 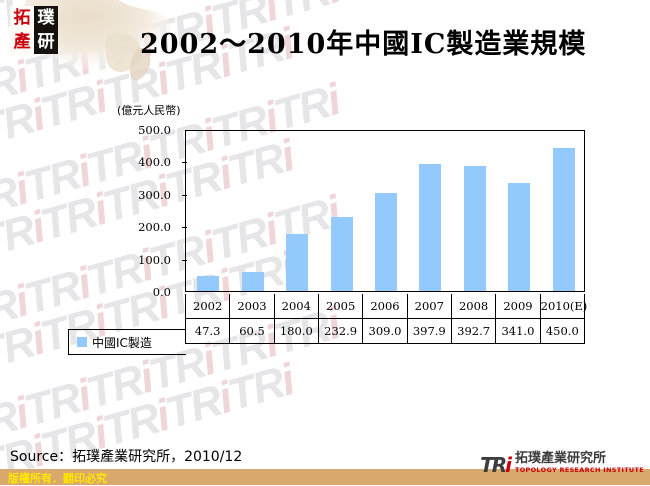 I want to click on y-axis-tick-label: 300.0, so click(x=154, y=194).